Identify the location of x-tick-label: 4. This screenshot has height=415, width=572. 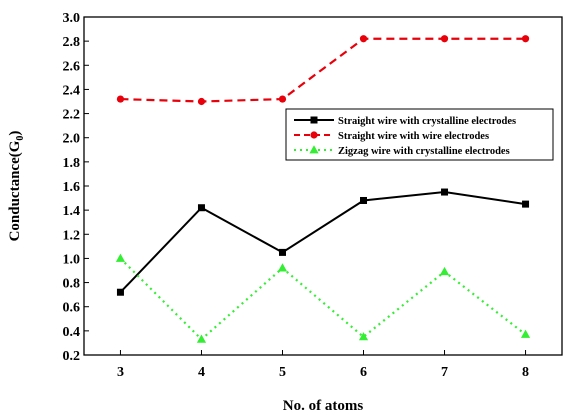
(201, 372).